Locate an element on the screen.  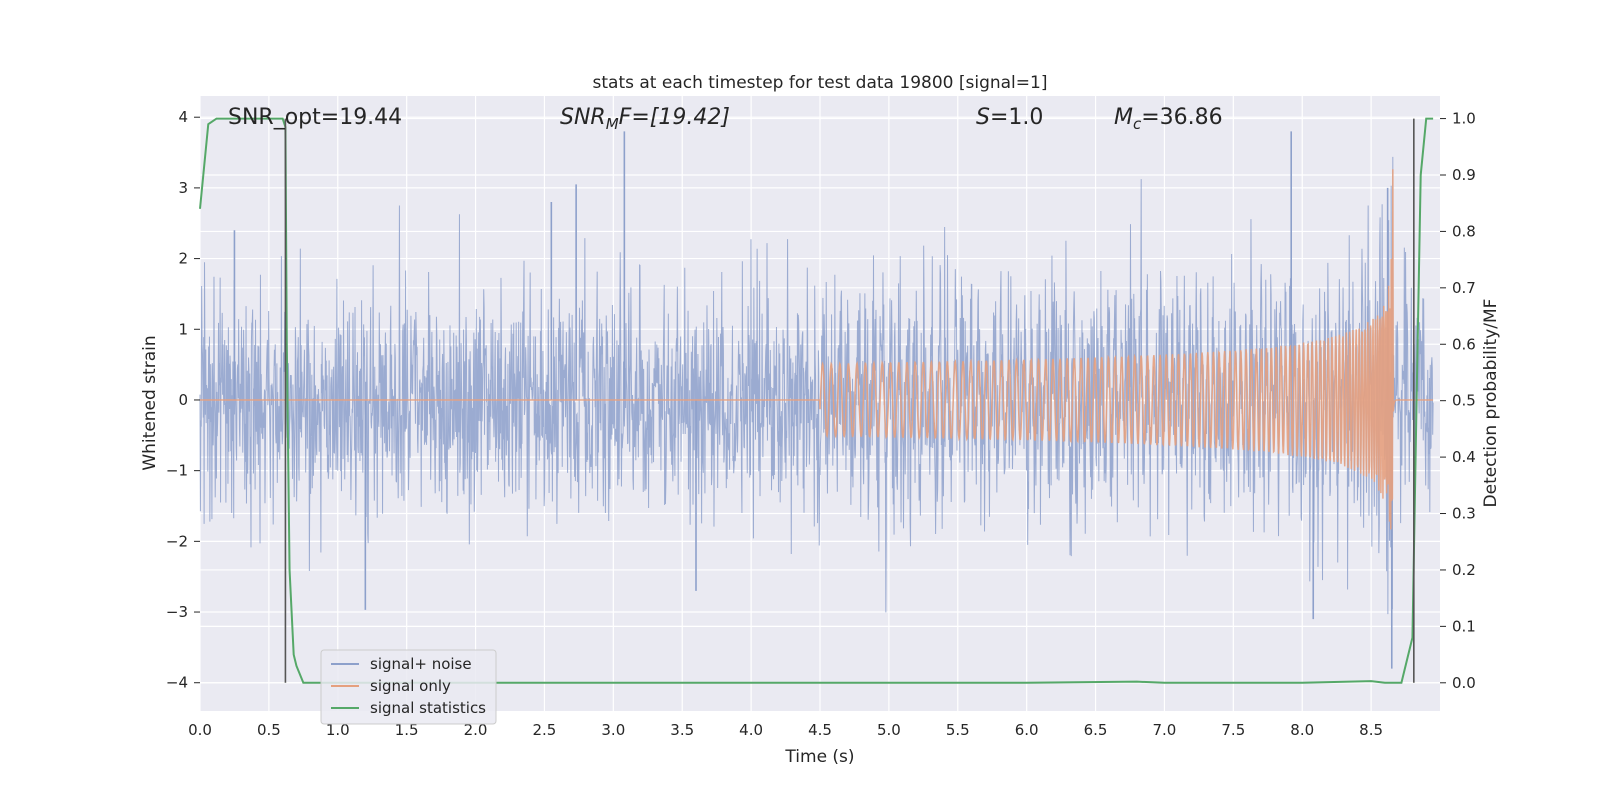
y-tick-labels: −4 −3 −2 −1 0 1 2 3 4 is located at coordinates (183, 400).